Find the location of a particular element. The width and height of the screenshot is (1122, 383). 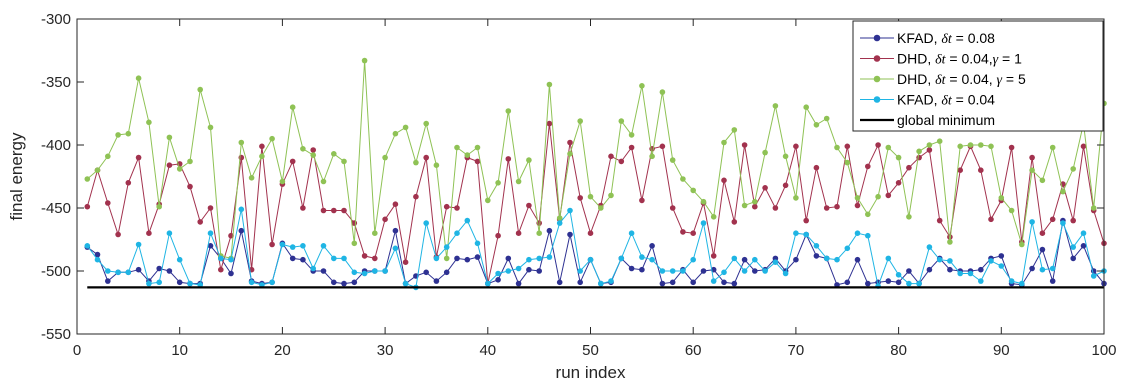

legend-item: global minimum is located at coordinates (927, 120).